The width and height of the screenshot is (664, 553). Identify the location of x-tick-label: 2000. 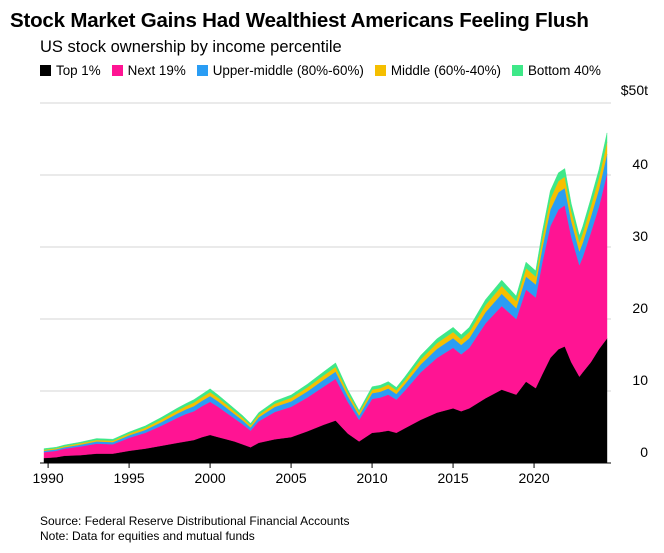
(210, 478).